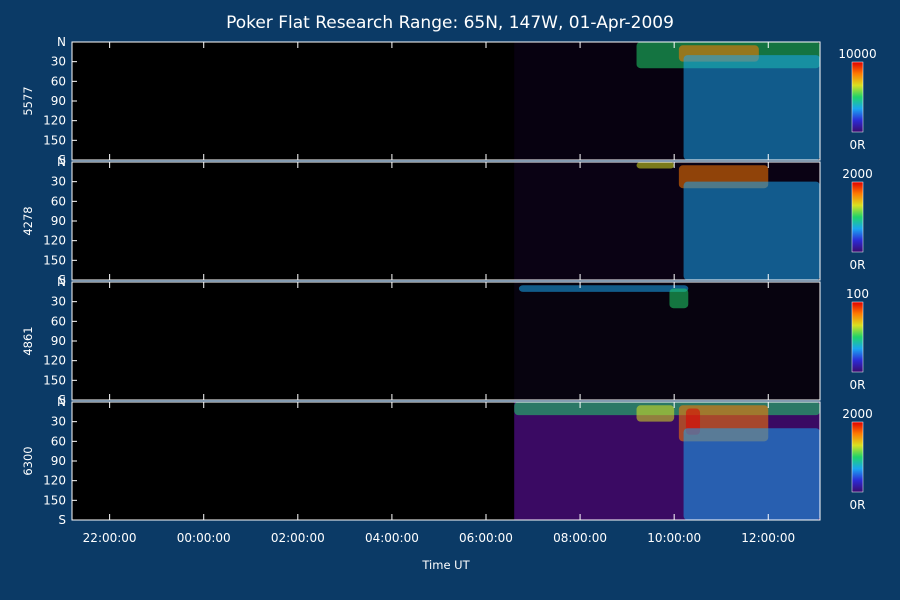 The image size is (900, 600). Describe the element at coordinates (580, 538) in the screenshot. I see `x-tick-label: 08:00:00` at that location.